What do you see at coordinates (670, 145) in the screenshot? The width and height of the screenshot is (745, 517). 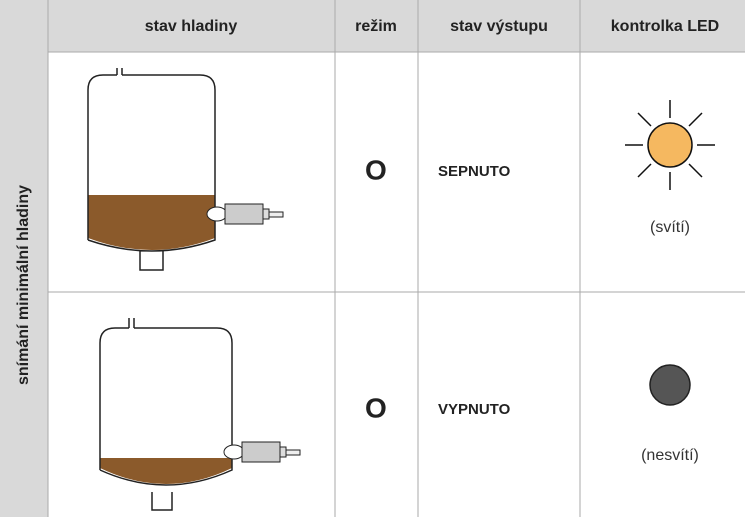 I see `led-on` at bounding box center [670, 145].